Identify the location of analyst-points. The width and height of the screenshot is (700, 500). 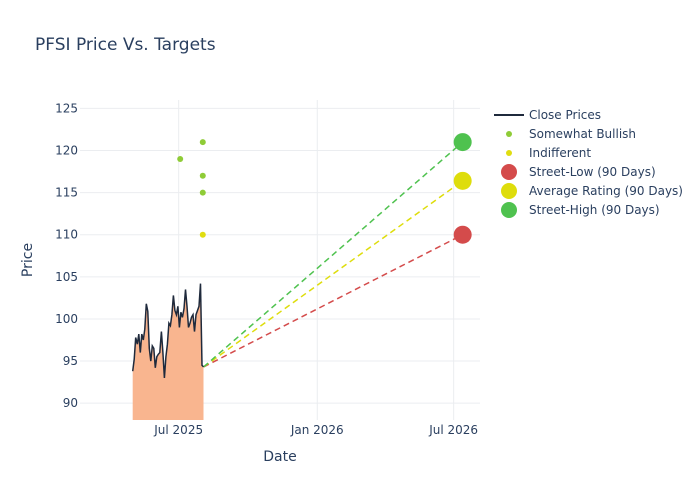
(191, 188).